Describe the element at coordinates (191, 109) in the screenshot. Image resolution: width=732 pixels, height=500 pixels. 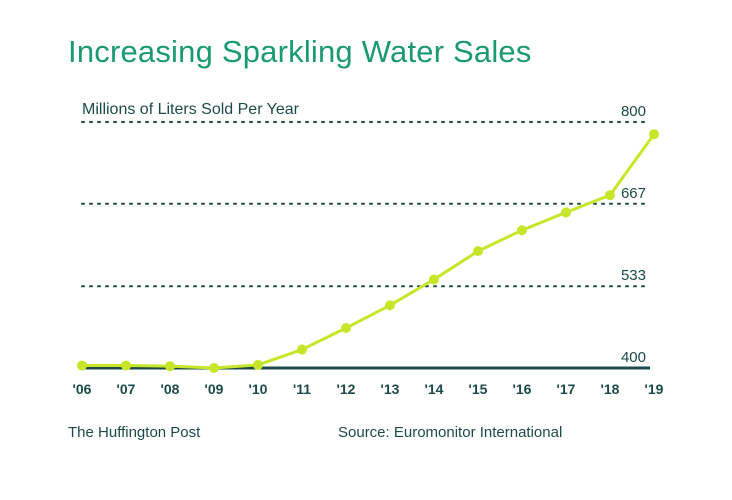
I see `y-axis-label: Millions of Liters Sold Per Year` at that location.